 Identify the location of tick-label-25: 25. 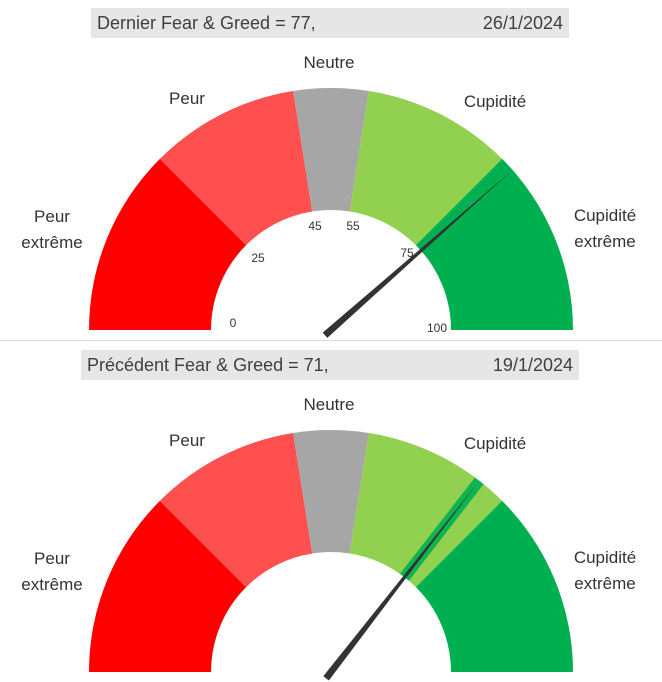
(258, 258).